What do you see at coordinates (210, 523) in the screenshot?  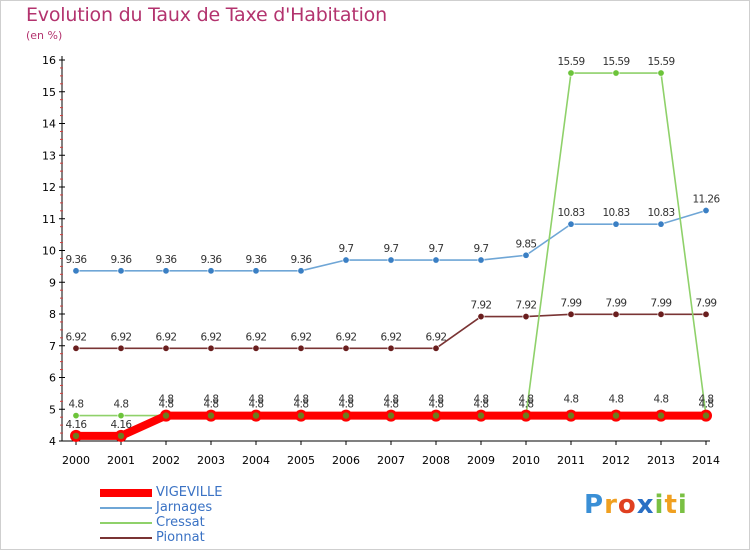 I see `legend-item-cressat: Cressat` at bounding box center [210, 523].